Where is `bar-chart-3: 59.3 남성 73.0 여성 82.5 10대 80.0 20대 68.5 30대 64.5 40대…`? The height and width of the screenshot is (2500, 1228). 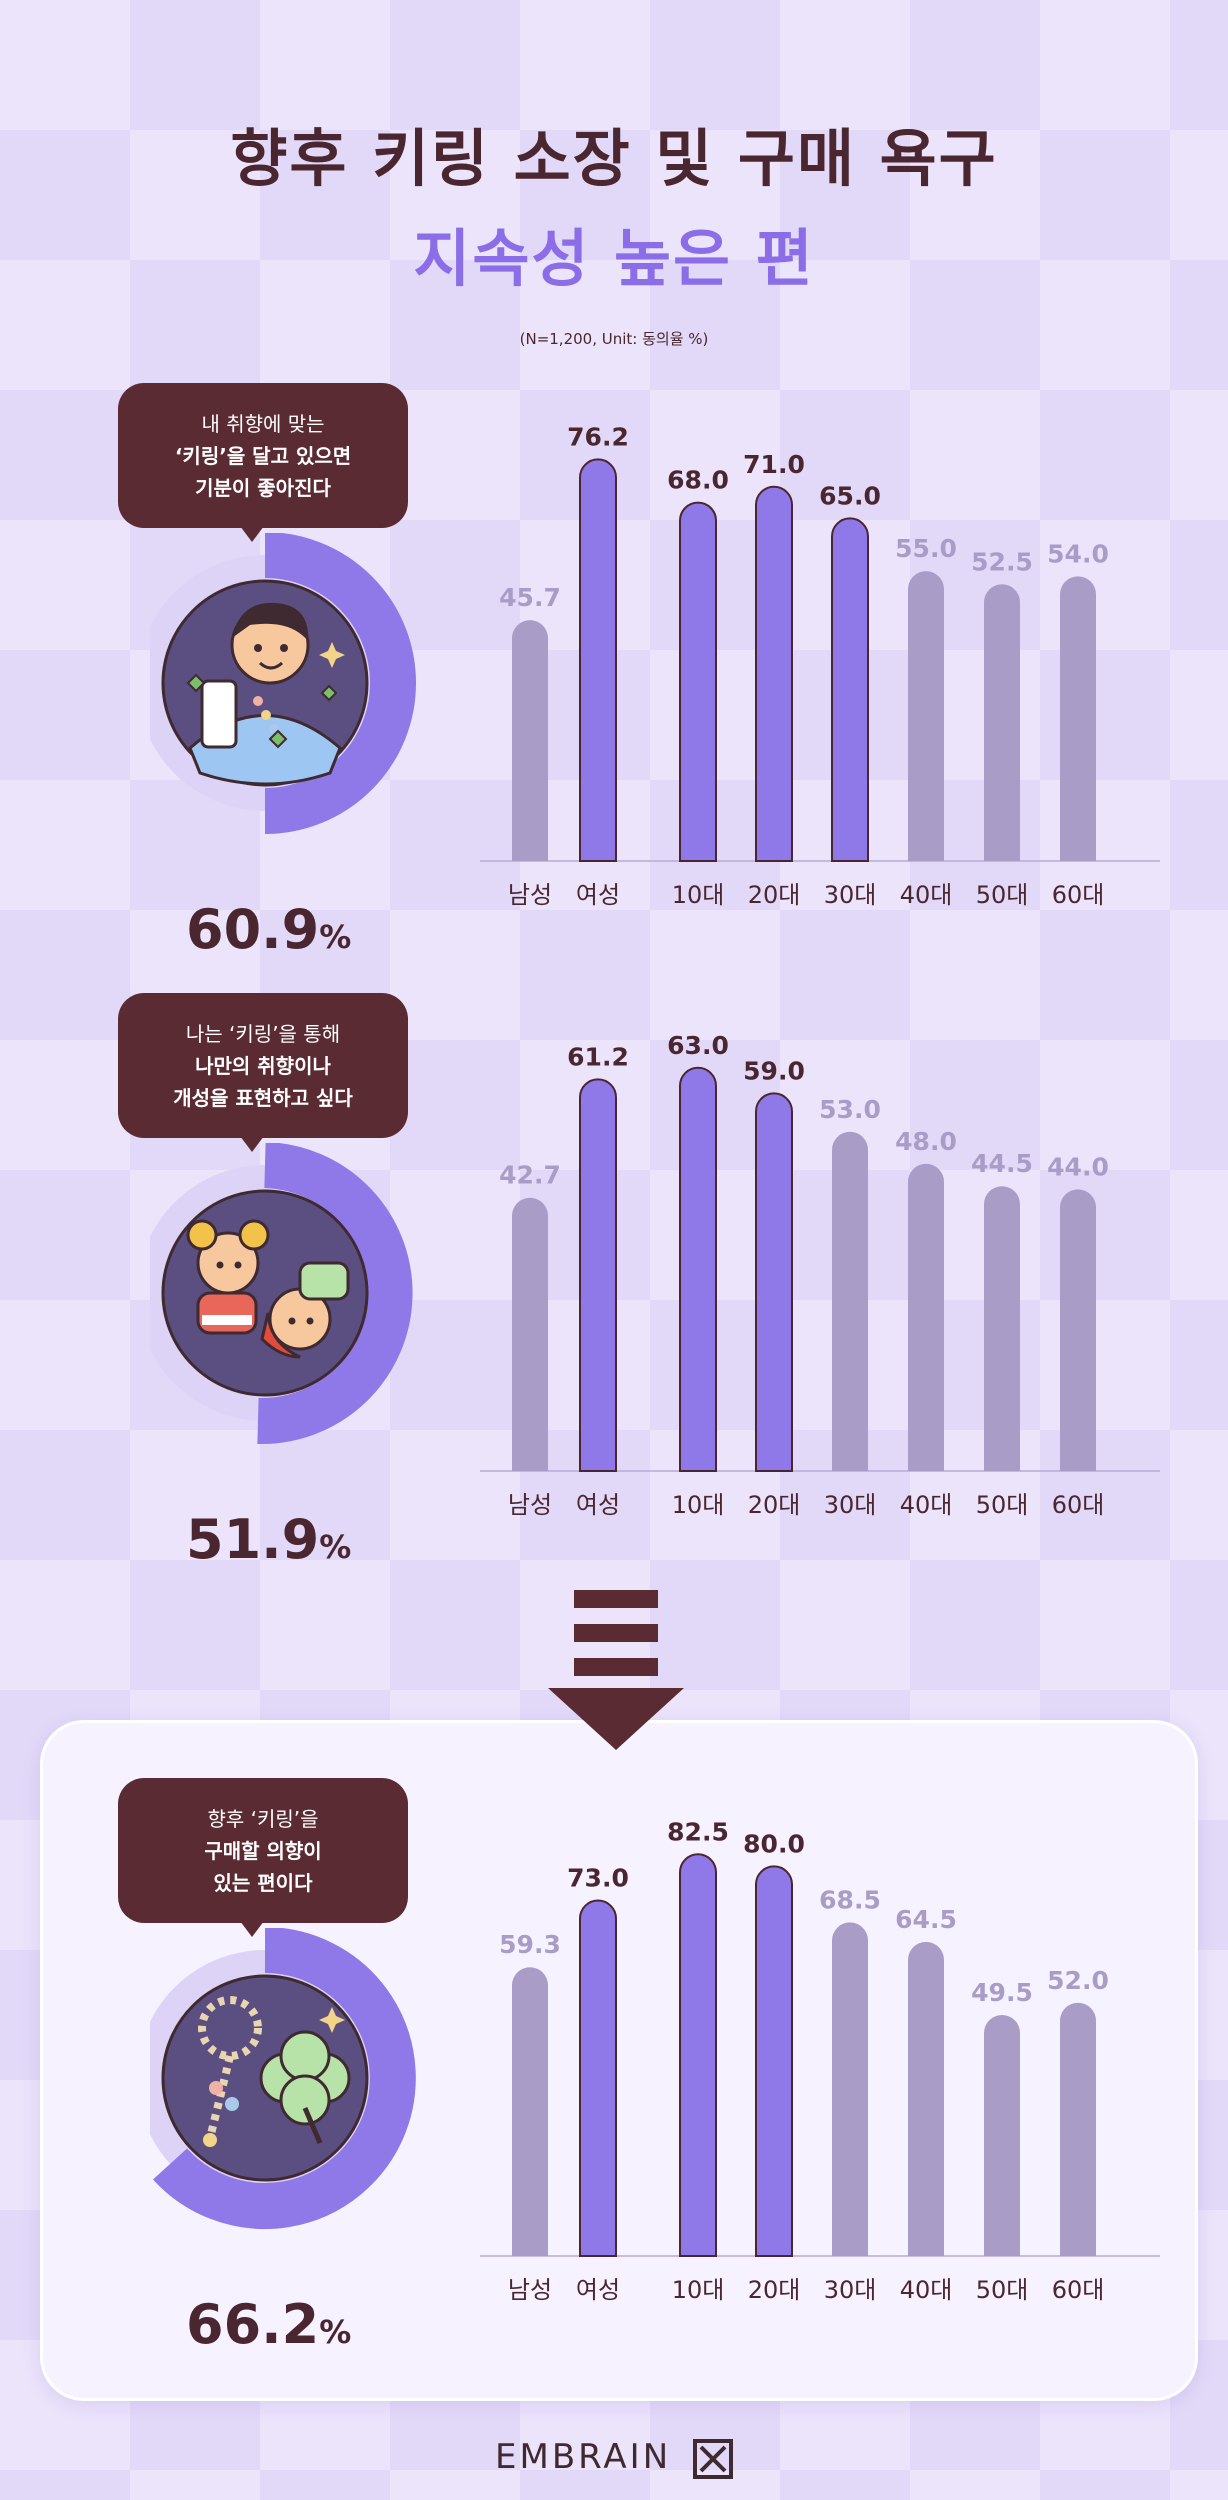
bar-chart-3: 59.3 남성 73.0 여성 82.5 10대 80.0 20대 68.5 30대 64.5 40대… is located at coordinates (820, 2060).